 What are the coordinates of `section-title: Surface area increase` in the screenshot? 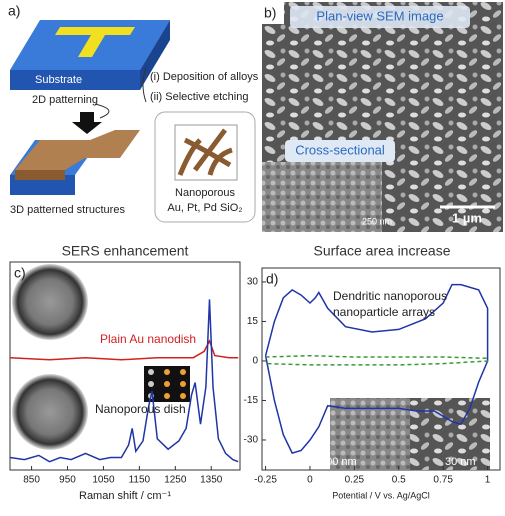 It's located at (382, 251).